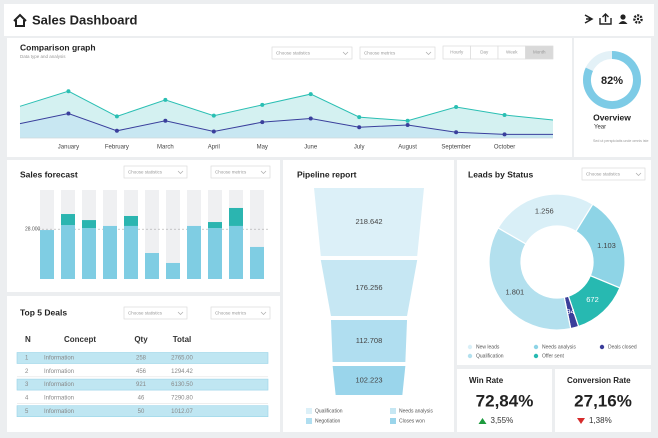  Describe the element at coordinates (612, 117) in the screenshot. I see `gauge-title: Overview` at that location.